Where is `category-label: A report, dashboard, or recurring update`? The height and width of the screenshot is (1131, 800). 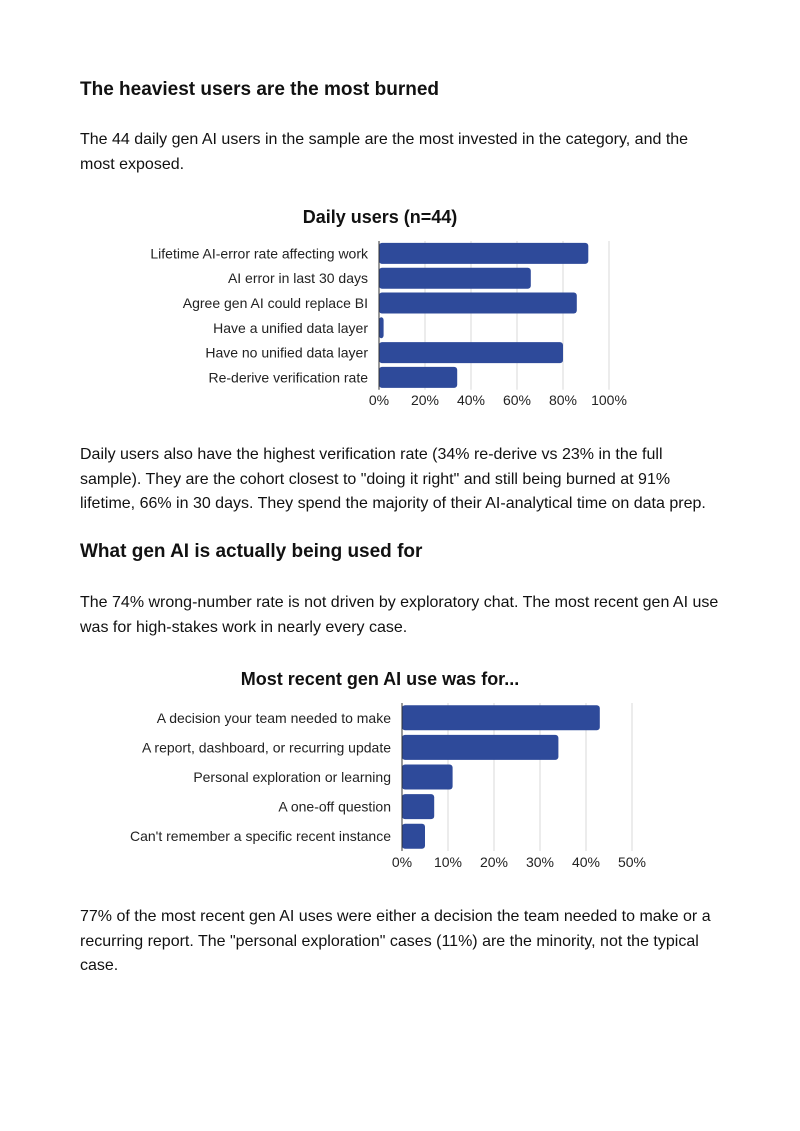 category-label: A report, dashboard, or recurring update is located at coordinates (266, 747).